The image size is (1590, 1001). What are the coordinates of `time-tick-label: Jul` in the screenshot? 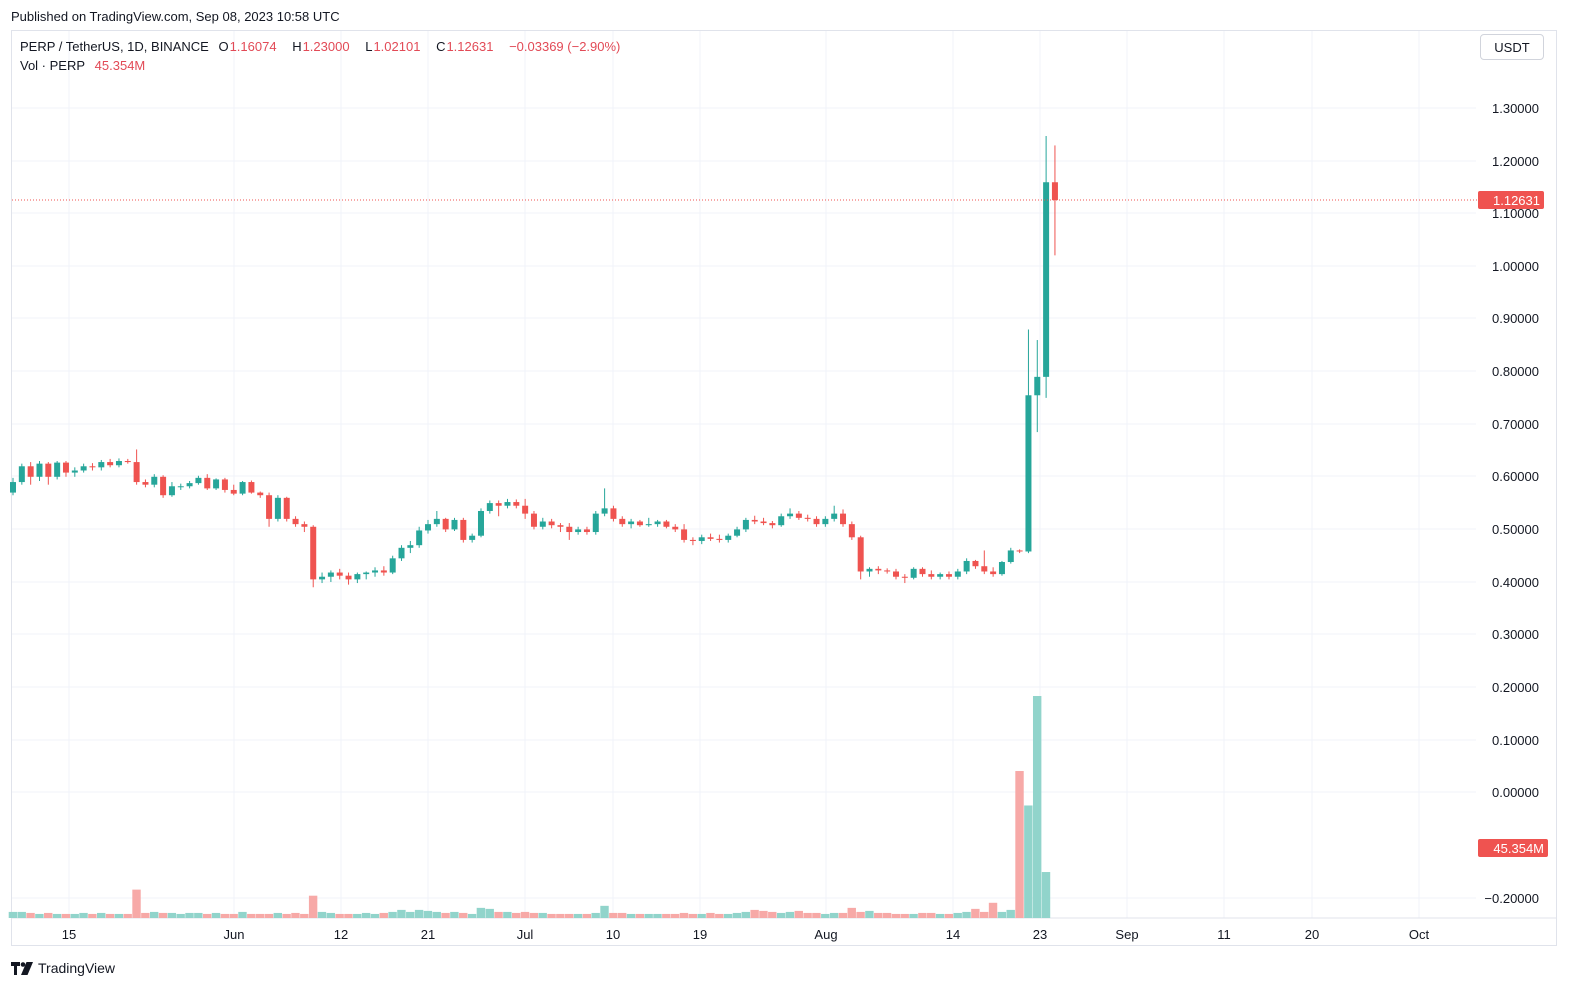 It's located at (525, 934).